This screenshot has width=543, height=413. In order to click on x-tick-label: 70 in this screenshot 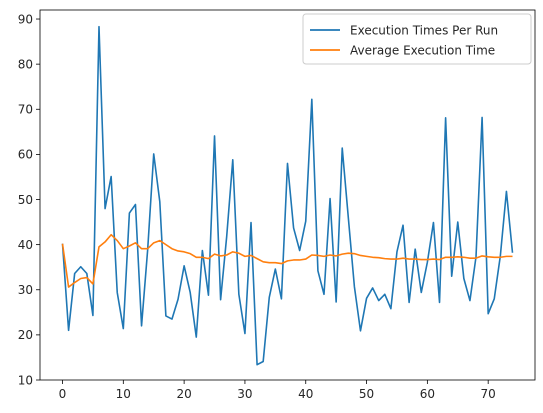, I will do `click(488, 394)`.